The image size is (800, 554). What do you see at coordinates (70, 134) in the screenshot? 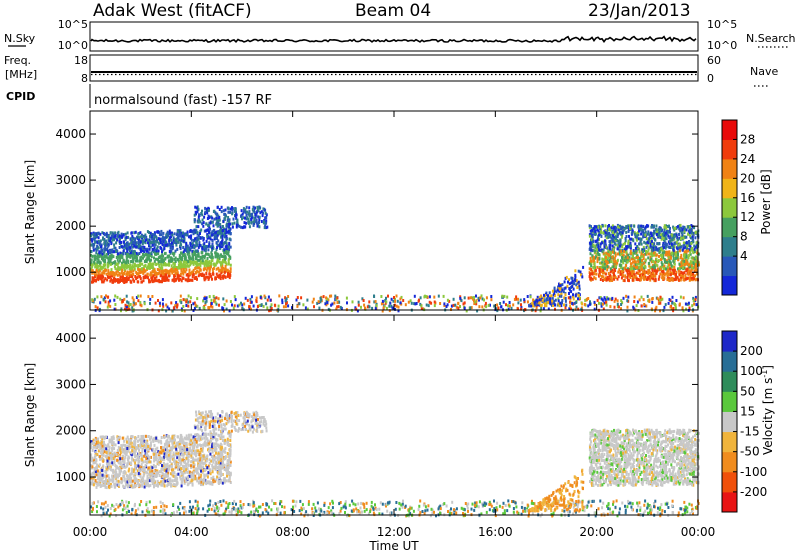
I see `power-ytick-label: 4000` at bounding box center [70, 134].